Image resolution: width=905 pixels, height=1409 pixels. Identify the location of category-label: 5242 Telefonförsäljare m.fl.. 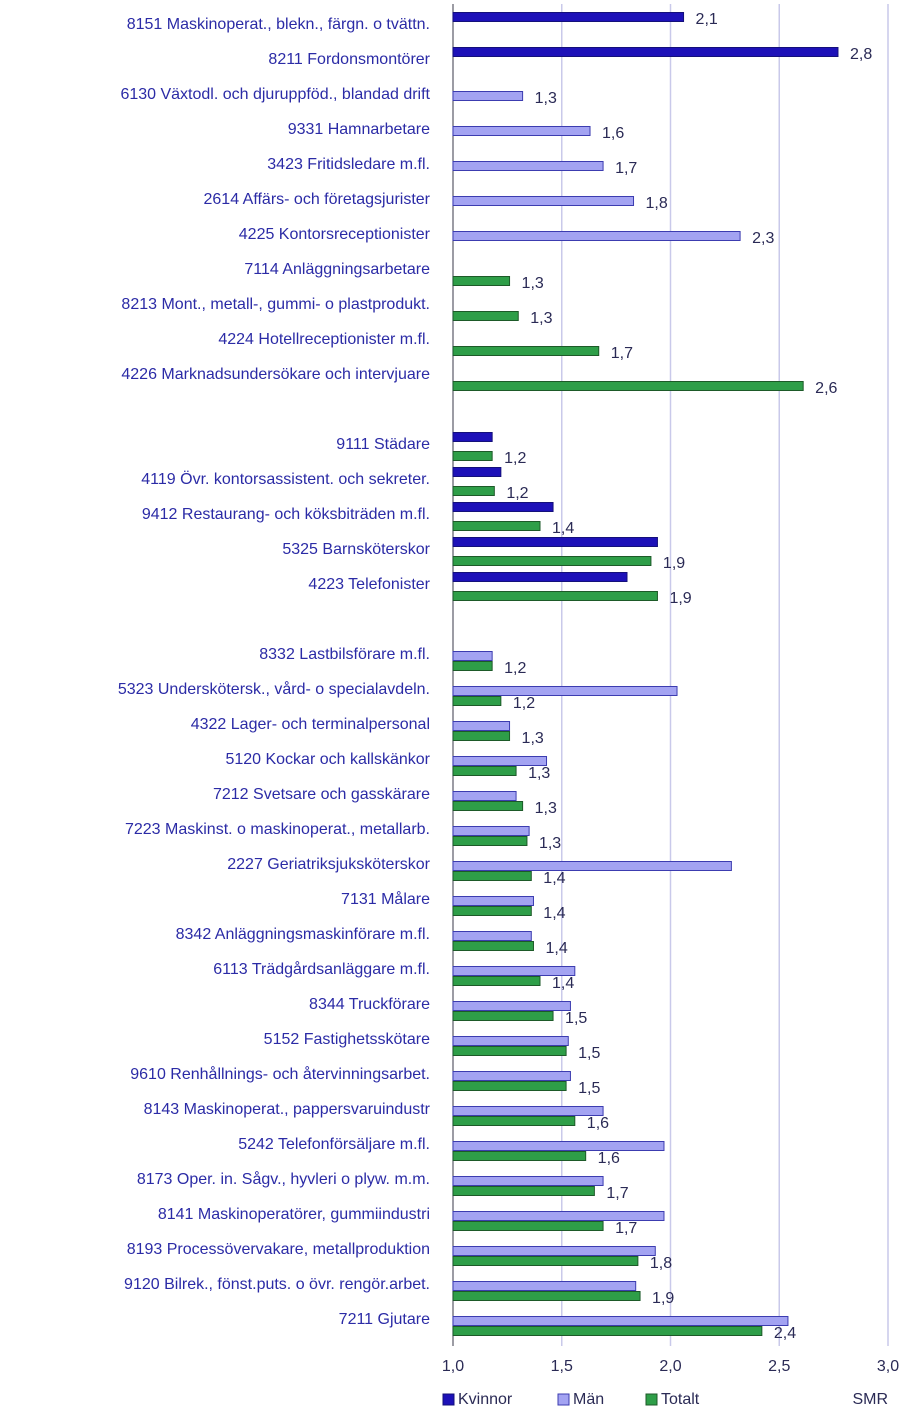
(334, 1144).